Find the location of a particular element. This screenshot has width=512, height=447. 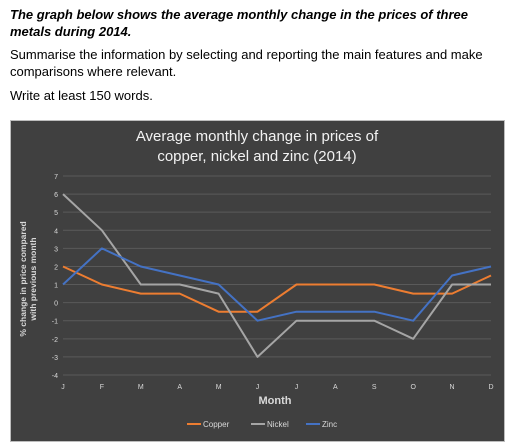

y-tick-label: -2 is located at coordinates (55, 340).